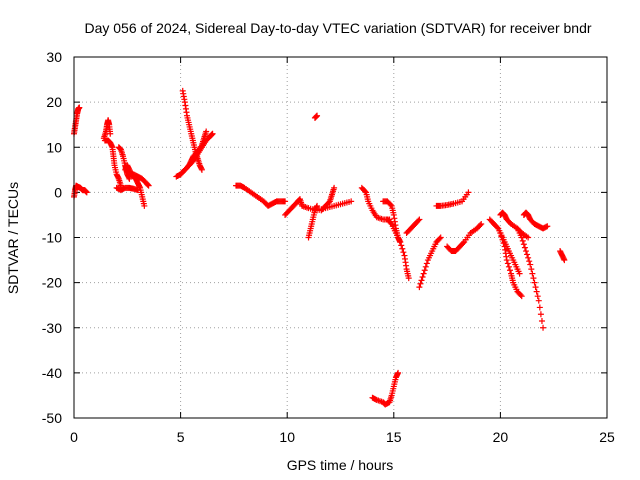  Describe the element at coordinates (340, 465) in the screenshot. I see `x-axis-label: GPS time / hours` at that location.